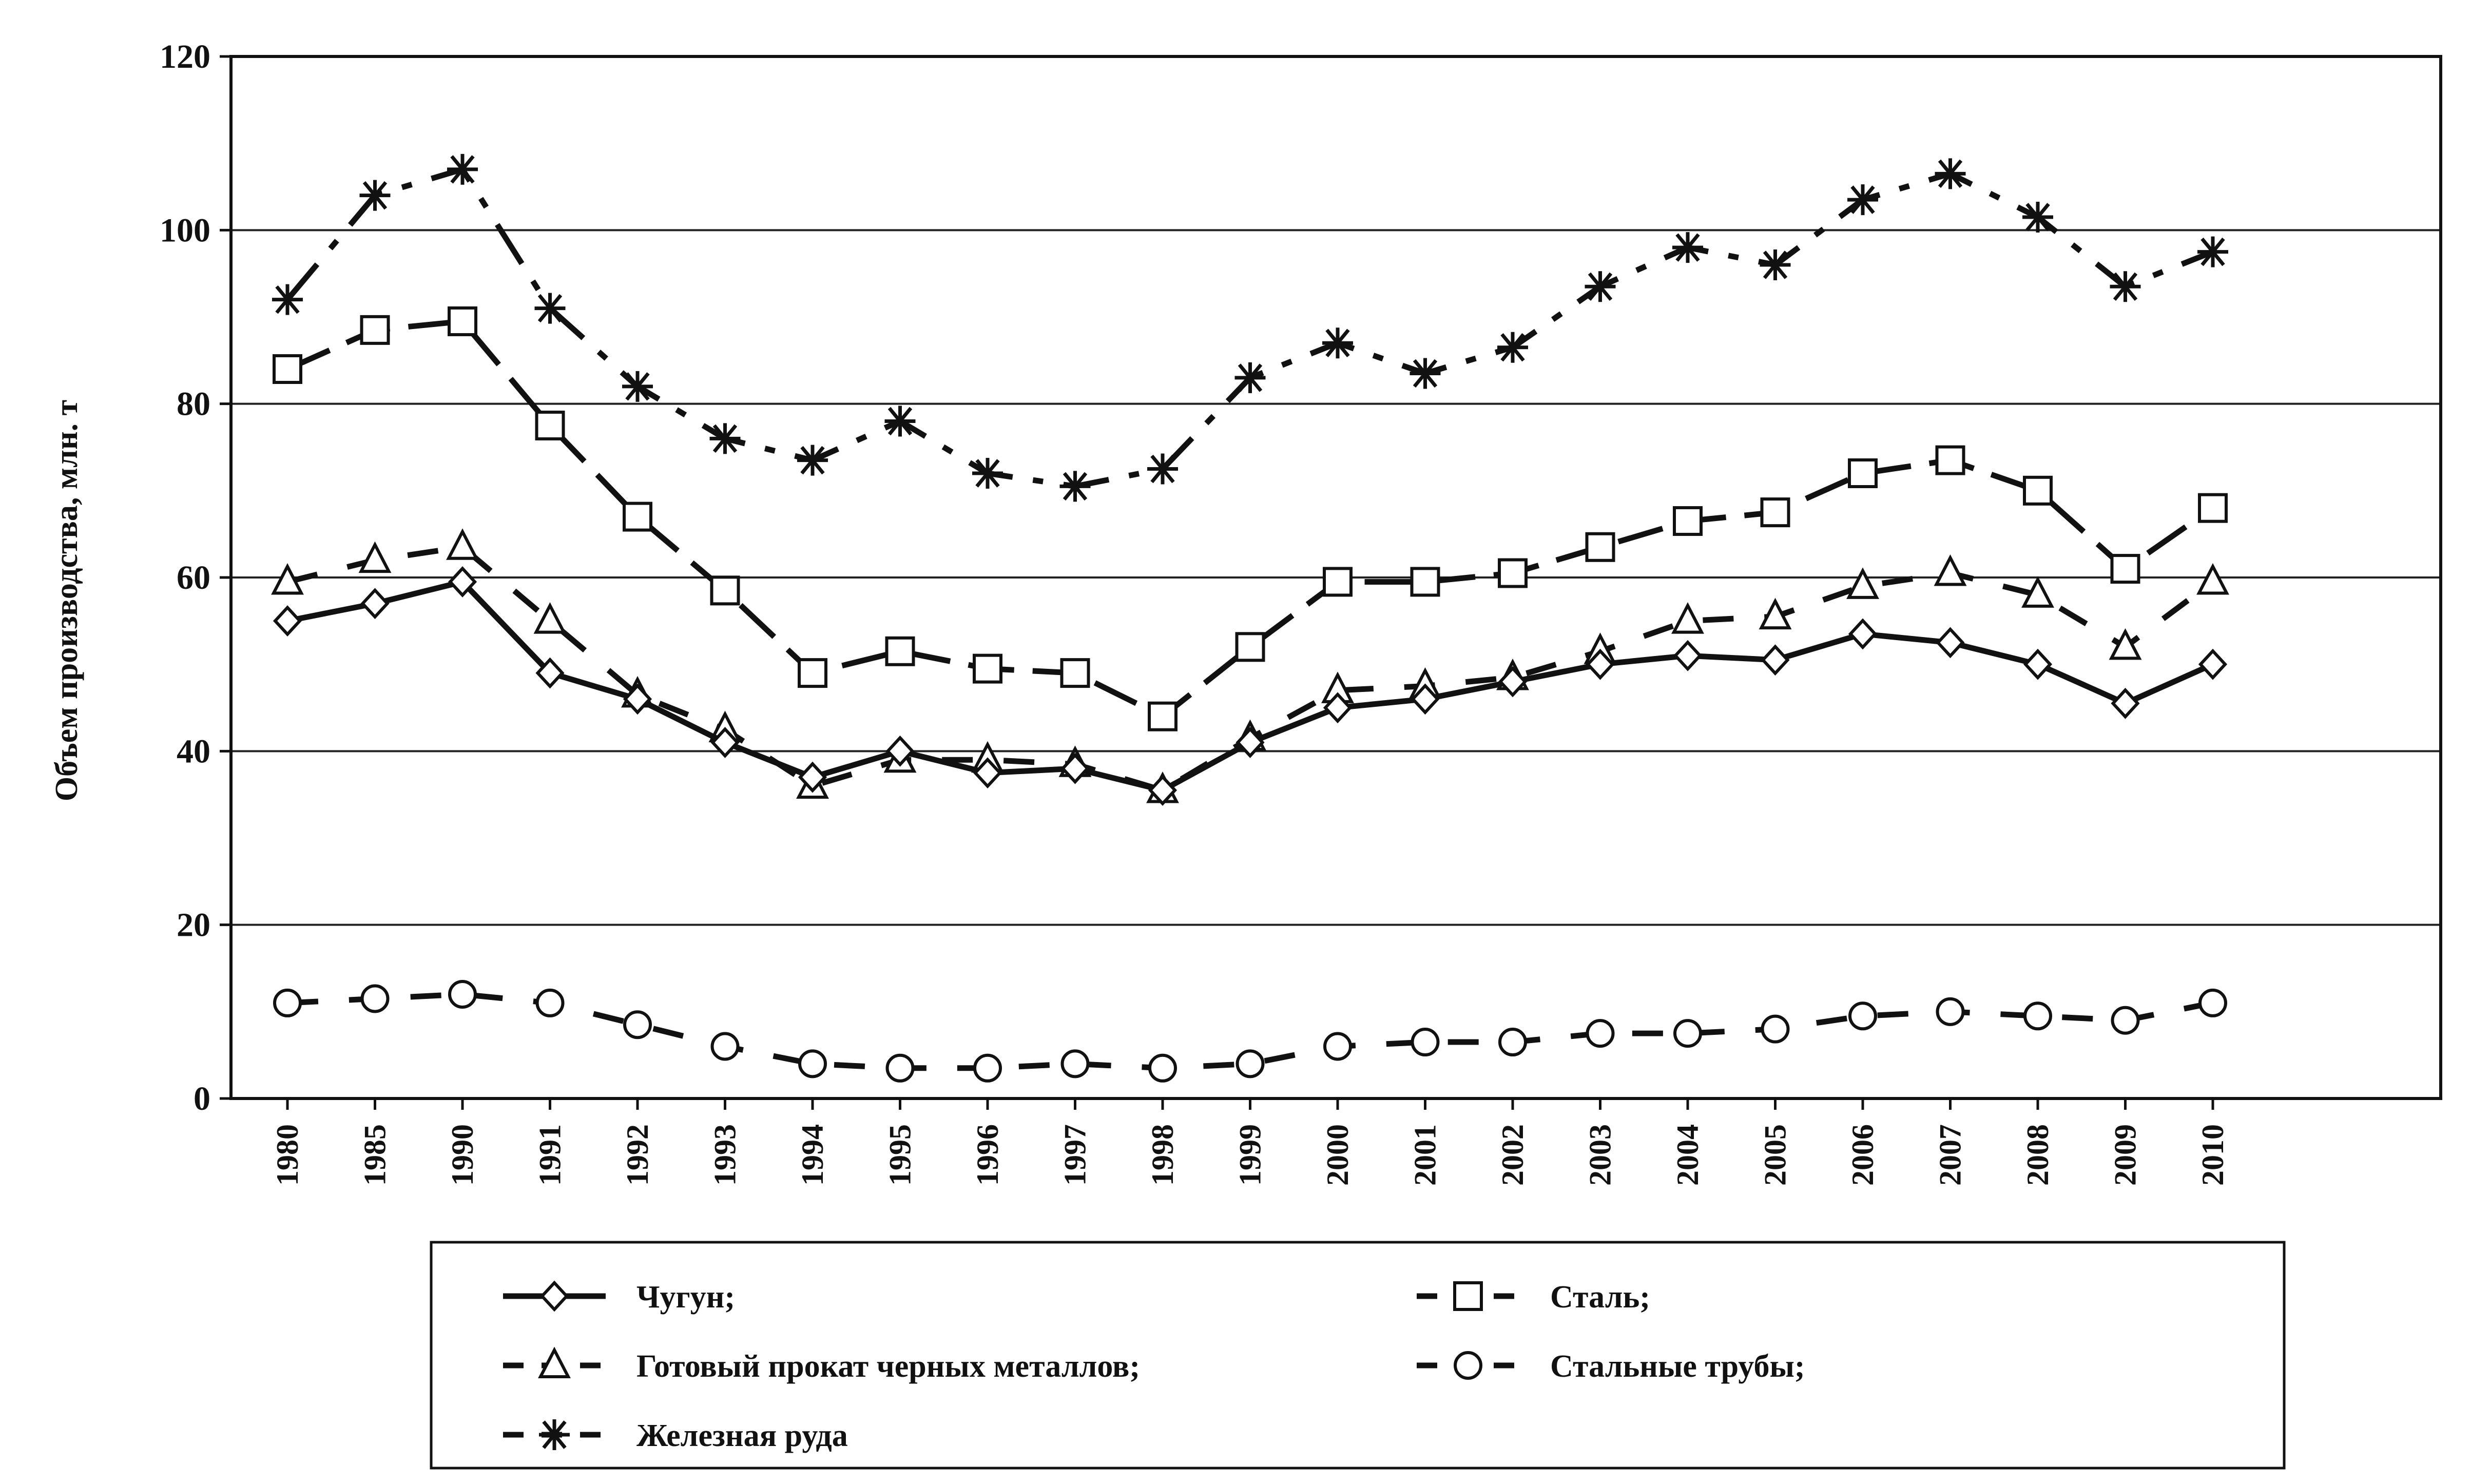 The width and height of the screenshot is (2490, 1484). What do you see at coordinates (193, 405) in the screenshot?
I see `y-tick-label: 80` at bounding box center [193, 405].